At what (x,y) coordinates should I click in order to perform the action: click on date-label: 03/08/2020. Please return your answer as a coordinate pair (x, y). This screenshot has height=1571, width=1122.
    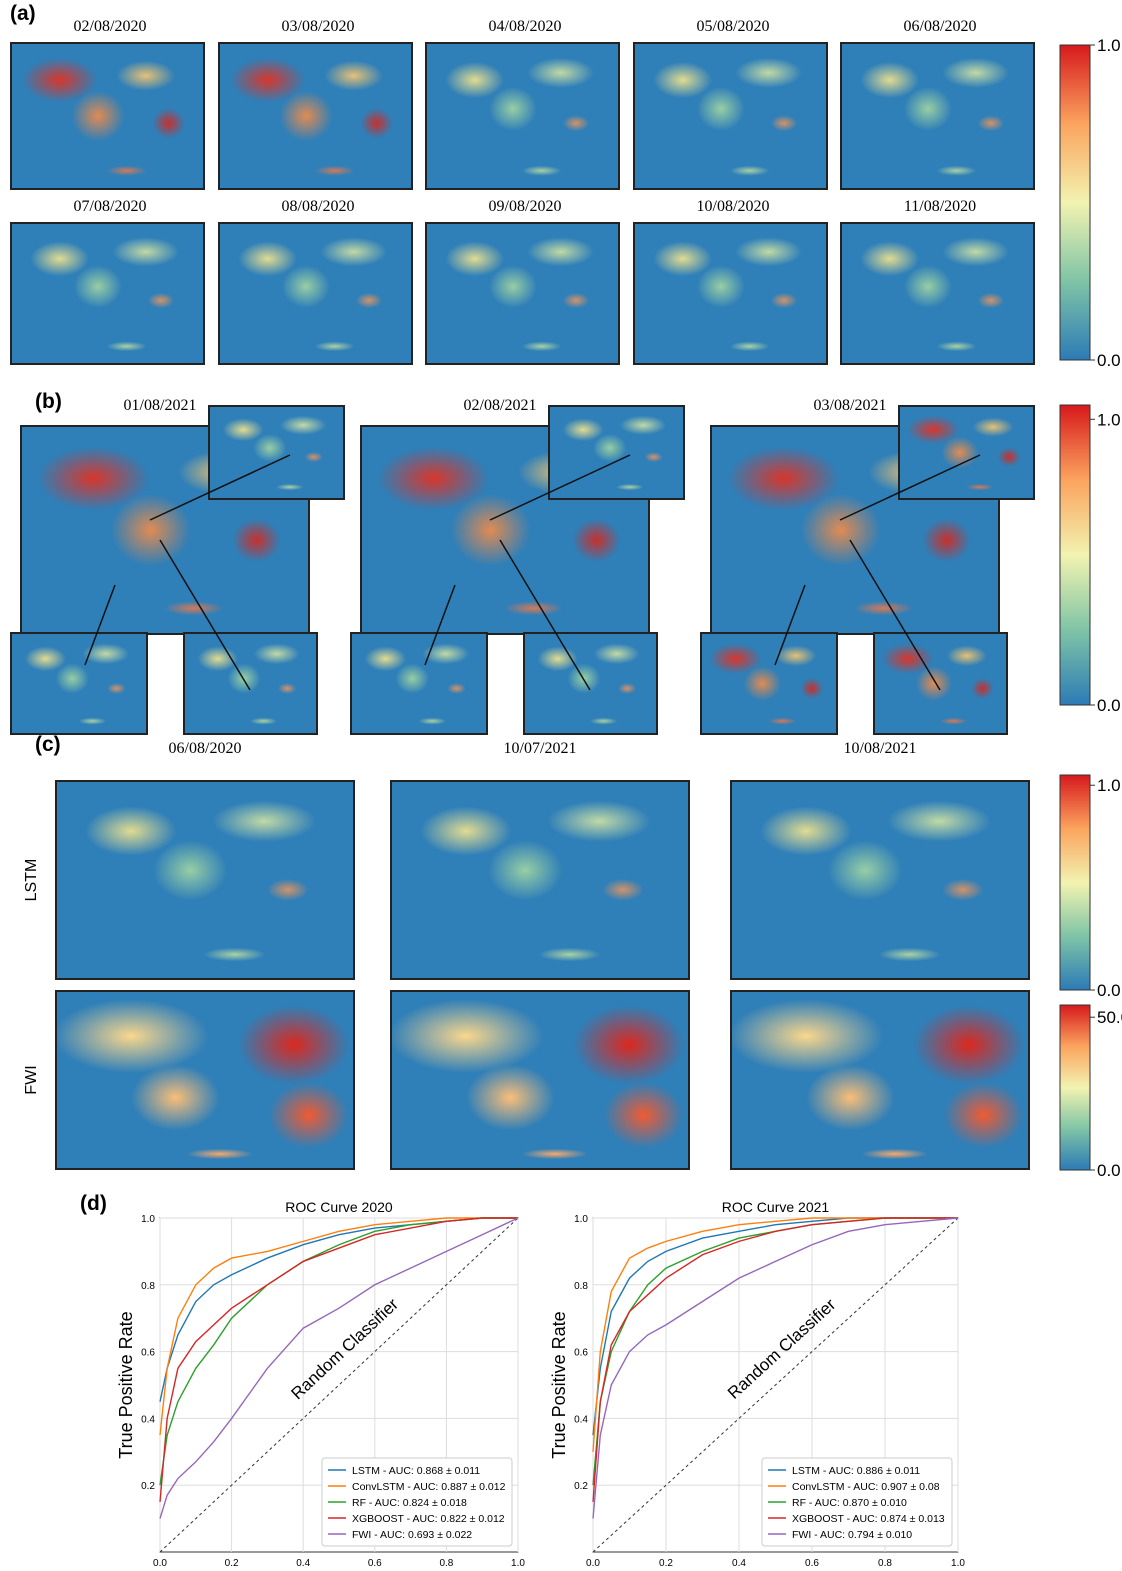
    Looking at the image, I should click on (318, 26).